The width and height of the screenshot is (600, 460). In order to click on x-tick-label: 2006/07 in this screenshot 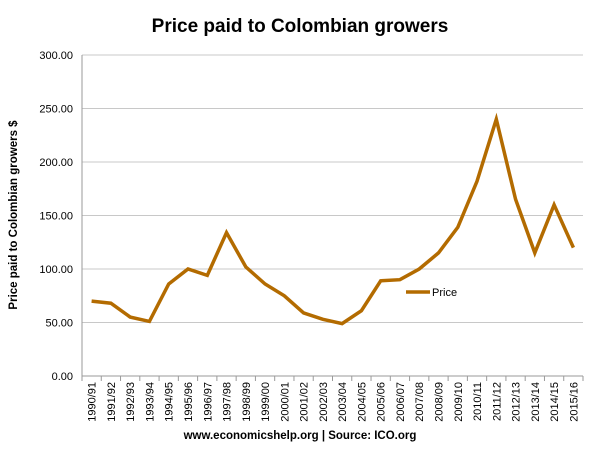, I will do `click(401, 402)`.